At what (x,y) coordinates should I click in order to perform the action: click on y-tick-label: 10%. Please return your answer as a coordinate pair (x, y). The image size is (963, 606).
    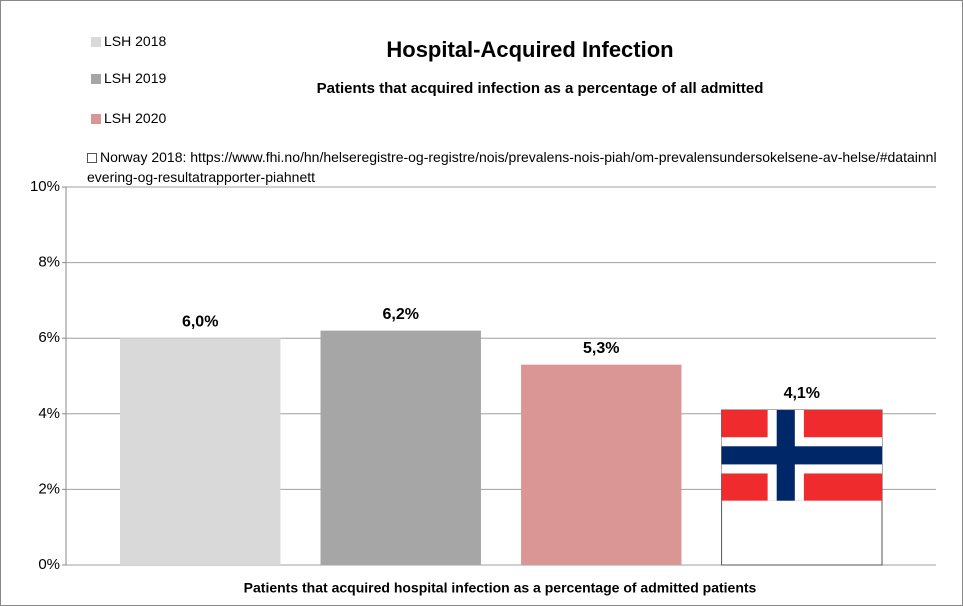
    Looking at the image, I should click on (45, 186).